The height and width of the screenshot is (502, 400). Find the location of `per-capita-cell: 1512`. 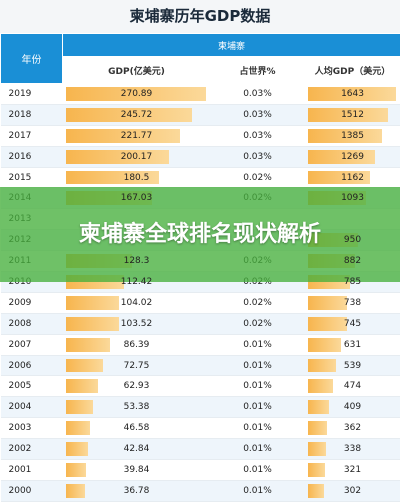

per-capita-cell: 1512 is located at coordinates (352, 114).